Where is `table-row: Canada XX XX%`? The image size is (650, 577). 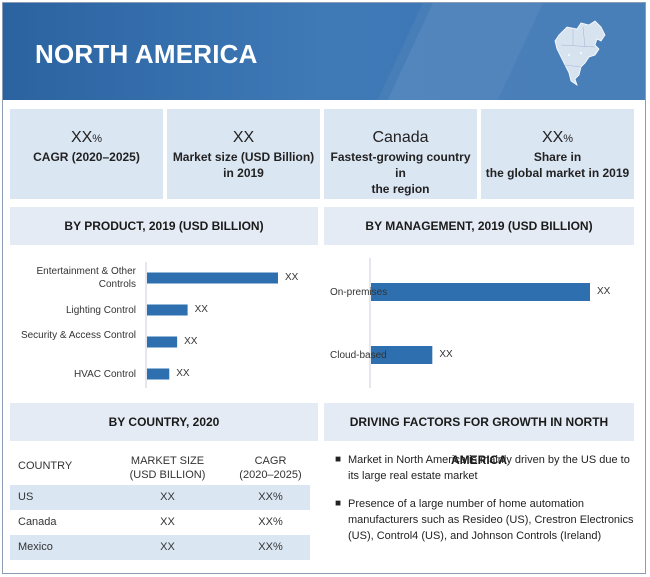
table-row: Canada XX XX% is located at coordinates (160, 522).